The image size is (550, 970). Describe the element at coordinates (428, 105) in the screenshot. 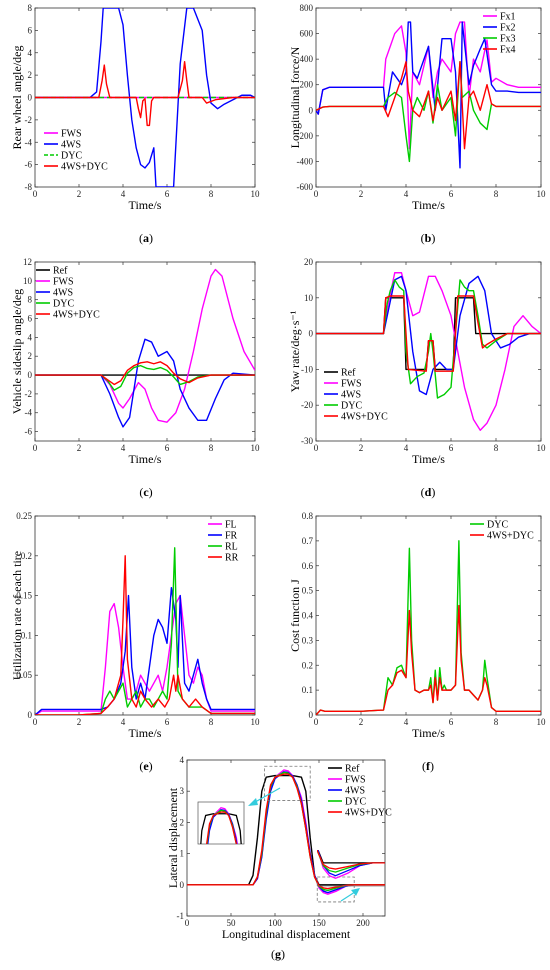

I see `series-line-fx4` at that location.